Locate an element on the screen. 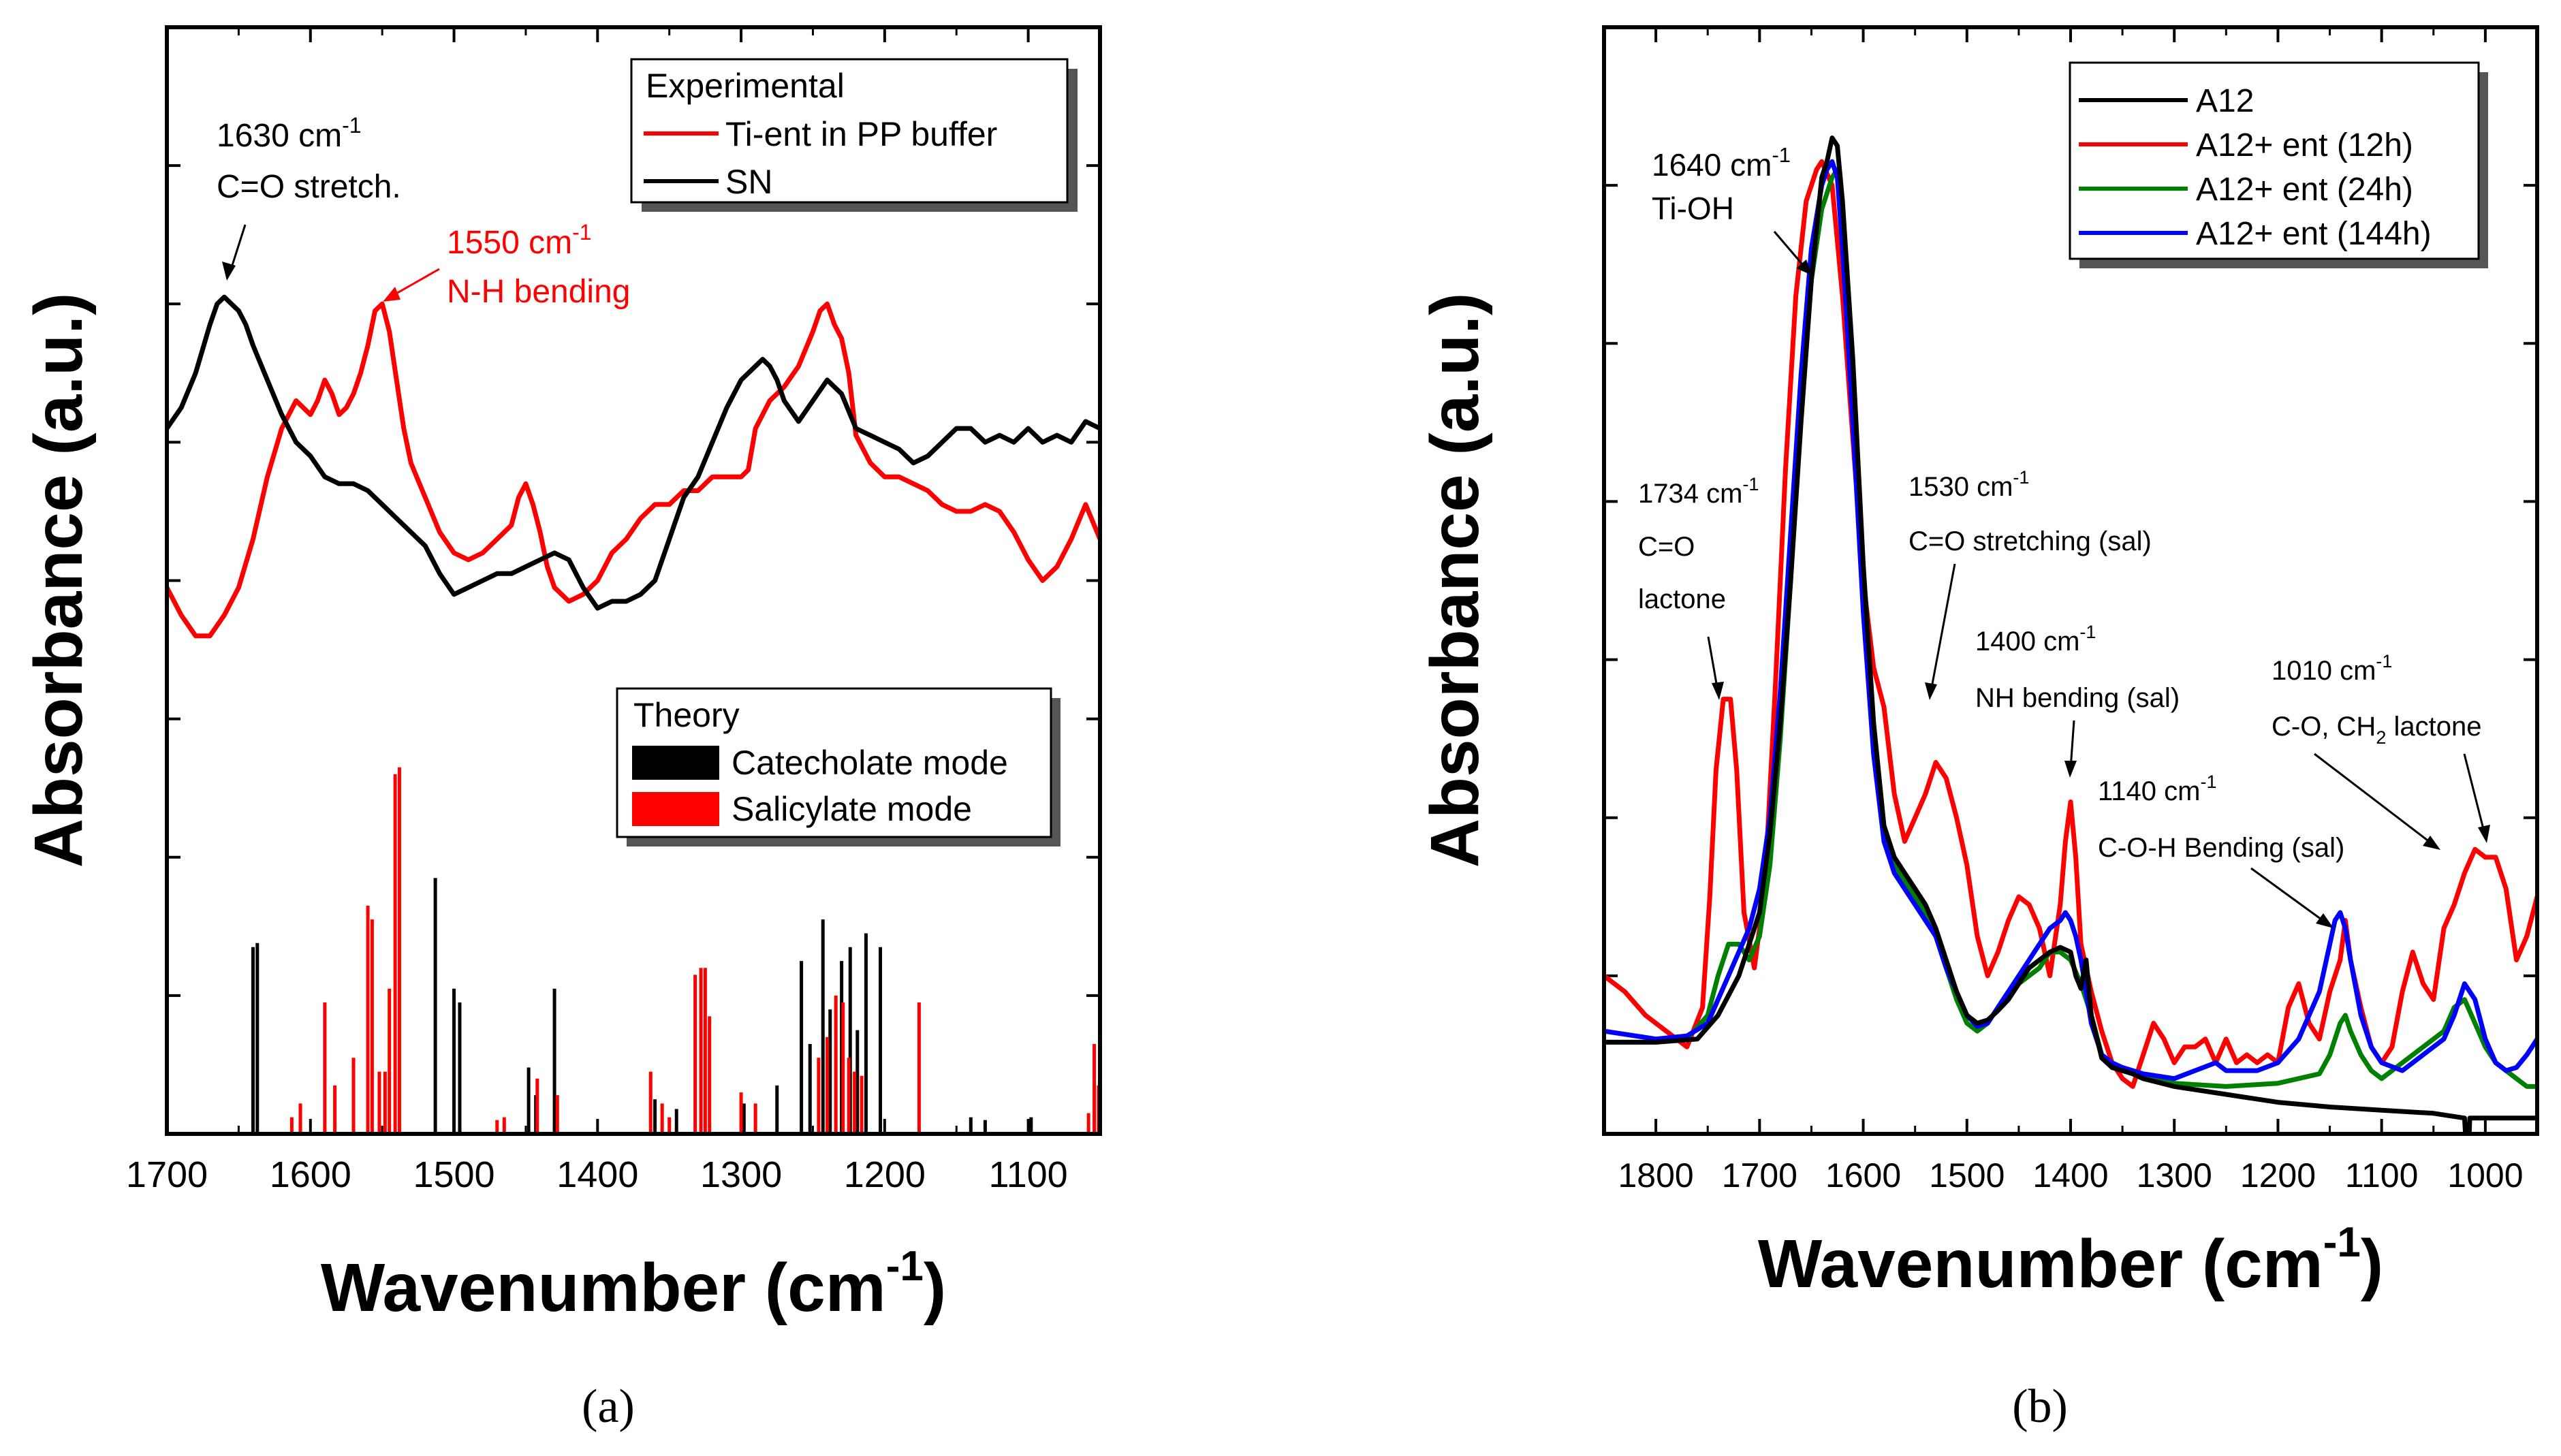  panel-a-y-label: Absorbance (a.u.) is located at coordinates (58, 580).